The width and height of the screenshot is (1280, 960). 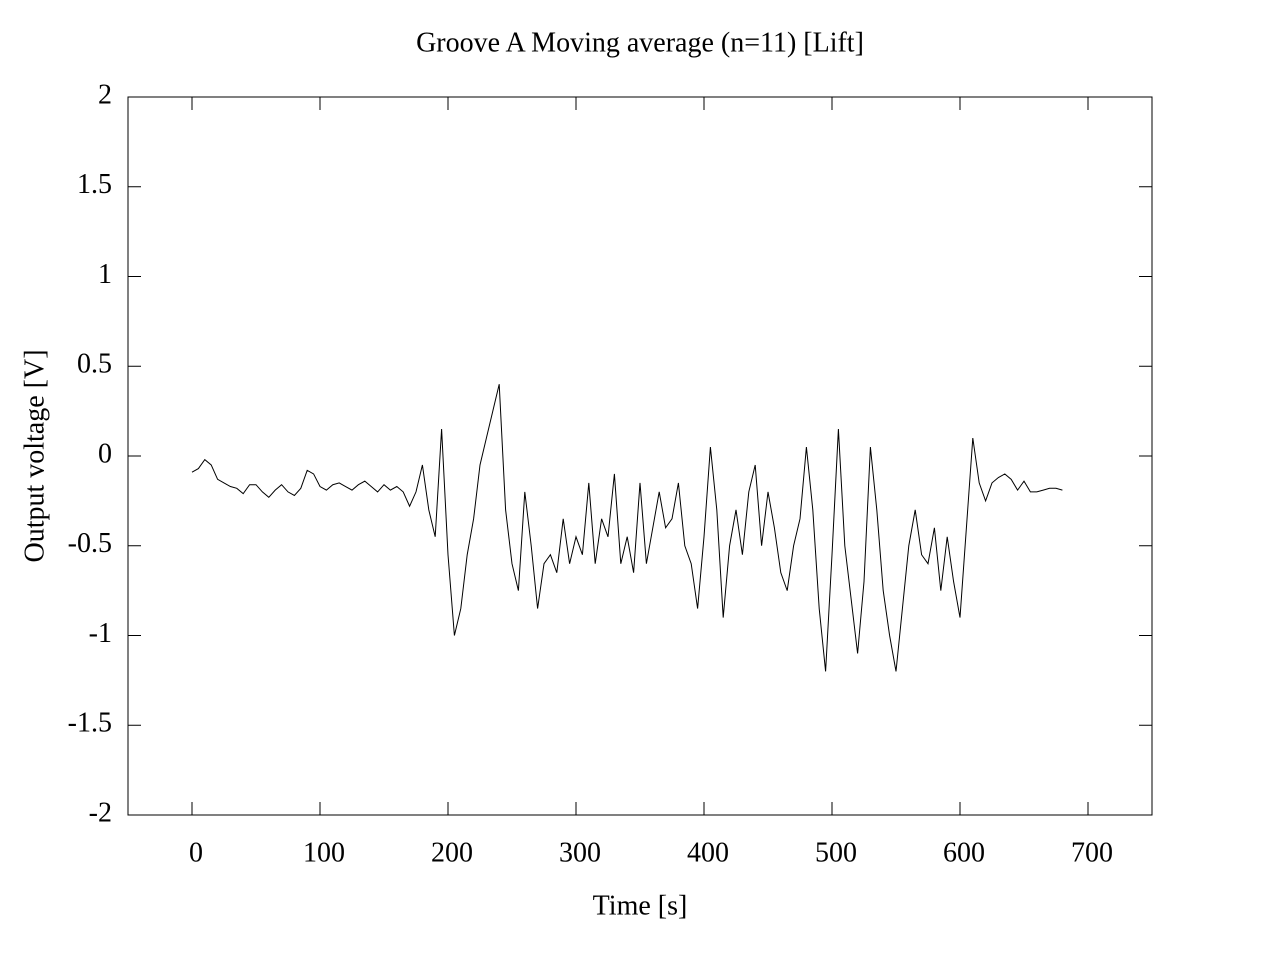 I want to click on y-tick-label: -1, so click(x=100, y=633).